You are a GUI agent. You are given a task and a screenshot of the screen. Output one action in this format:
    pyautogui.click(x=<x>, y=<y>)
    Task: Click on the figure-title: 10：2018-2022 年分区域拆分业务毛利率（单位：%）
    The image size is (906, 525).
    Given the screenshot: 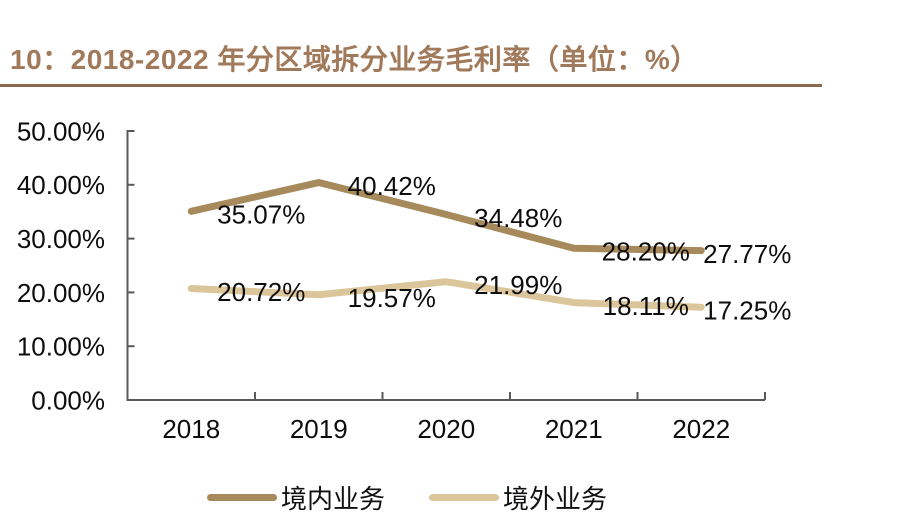 What is the action you would take?
    pyautogui.click(x=354, y=59)
    